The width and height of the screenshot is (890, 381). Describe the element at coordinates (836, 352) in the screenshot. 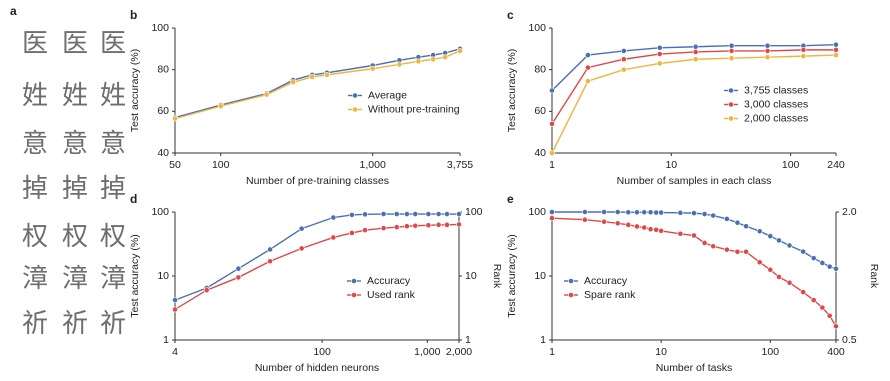

I see `x-tick-label: 400` at that location.